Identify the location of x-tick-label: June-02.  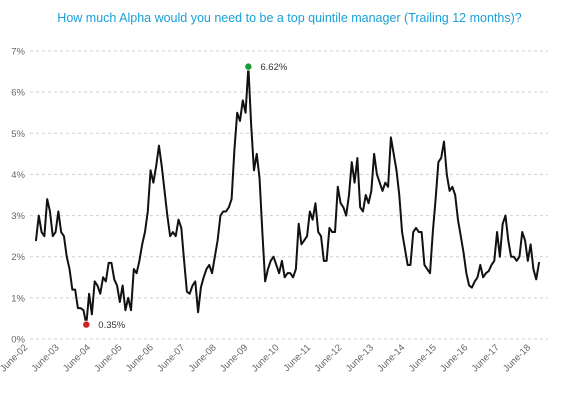
(15, 358).